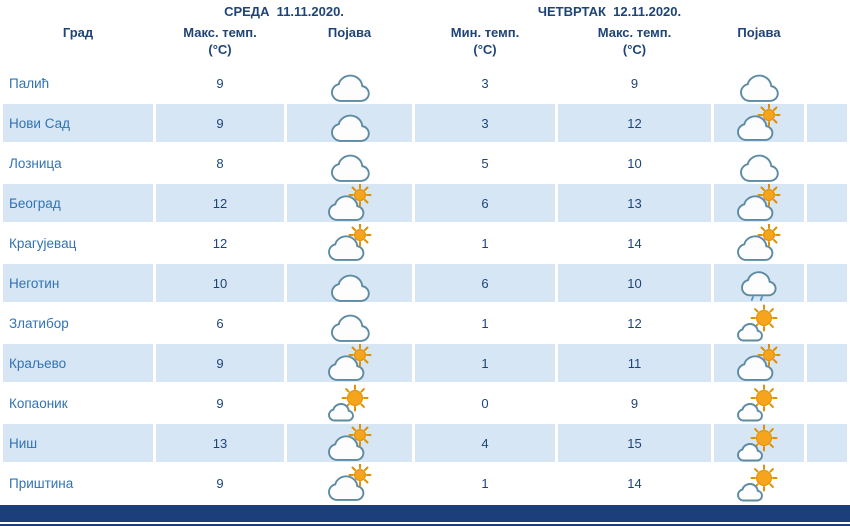 The width and height of the screenshot is (850, 526). Describe the element at coordinates (425, 525) in the screenshot. I see `bottom-divider` at that location.